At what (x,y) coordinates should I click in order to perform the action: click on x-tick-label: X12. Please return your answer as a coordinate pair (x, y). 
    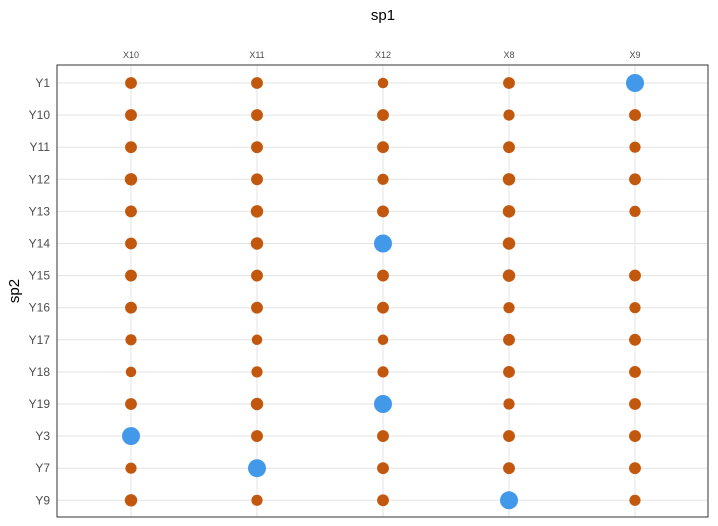
    Looking at the image, I should click on (383, 55).